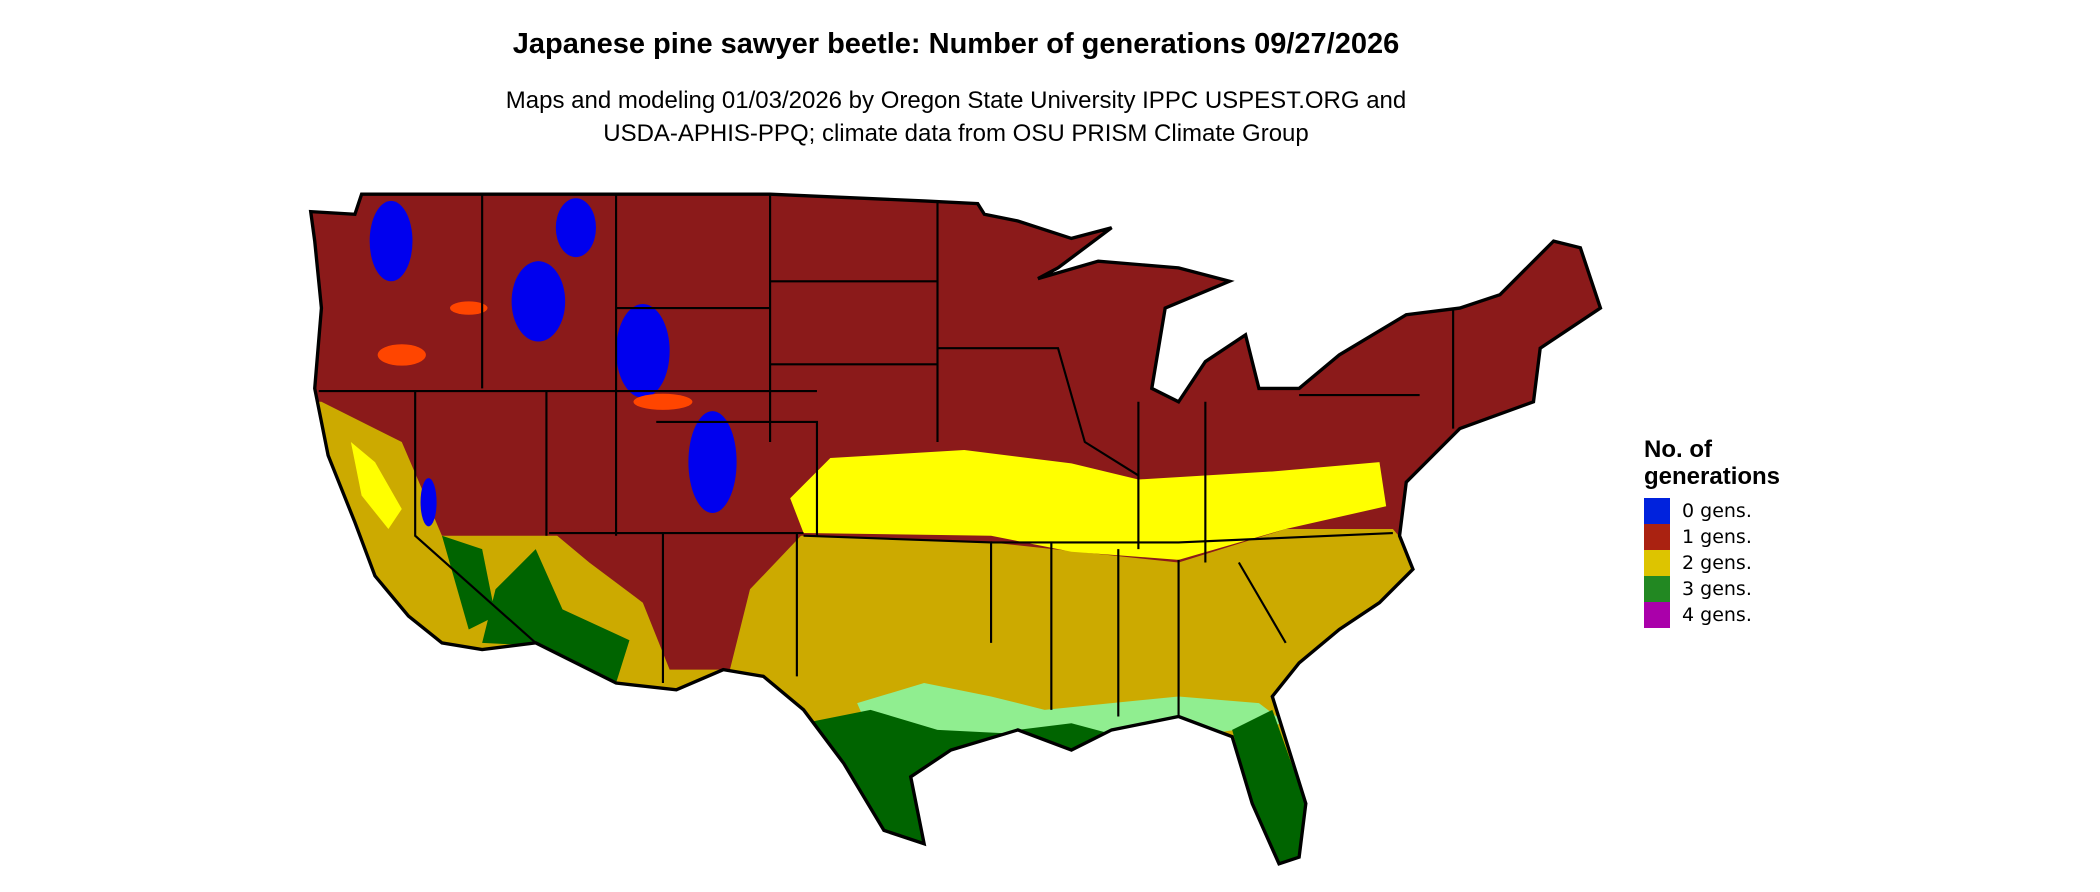 This screenshot has height=892, width=2100. What do you see at coordinates (676, 599) in the screenshot?
I see `region-1-gen-southwest-highlands` at bounding box center [676, 599].